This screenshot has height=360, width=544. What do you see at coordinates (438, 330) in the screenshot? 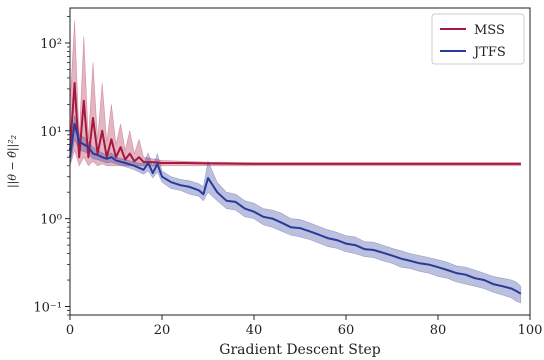
I see `x-tick-label: 80` at bounding box center [438, 330].